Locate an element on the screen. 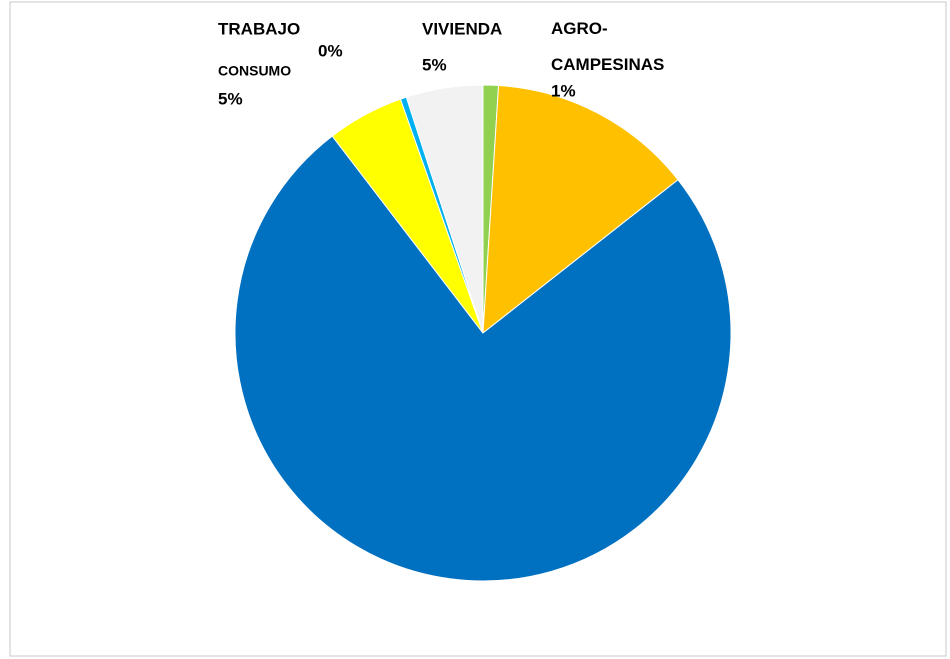  slice-label: CONSUMO is located at coordinates (254, 71).